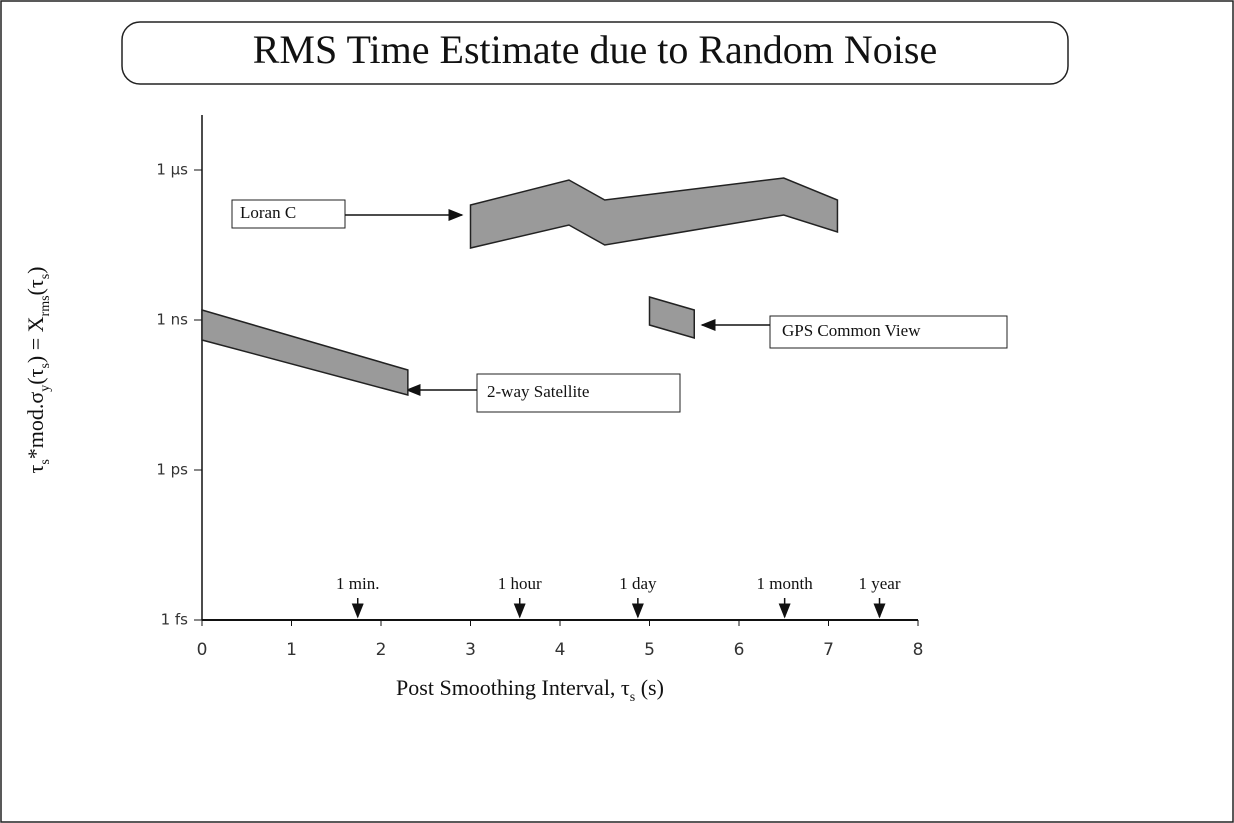 The image size is (1234, 823). Describe the element at coordinates (828, 650) in the screenshot. I see `x-tick-label: 7` at that location.